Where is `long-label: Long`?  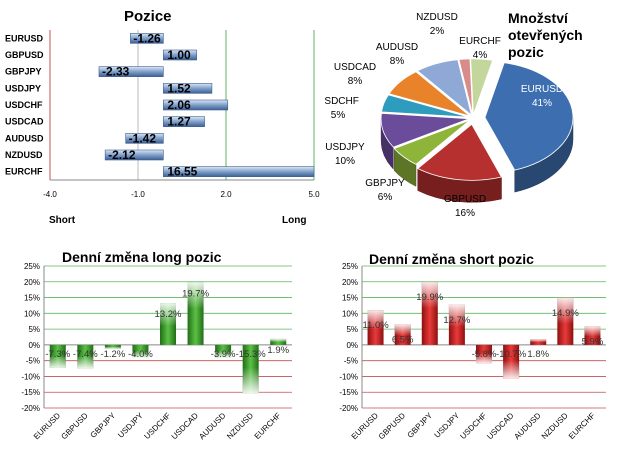
long-label: Long is located at coordinates (294, 220).